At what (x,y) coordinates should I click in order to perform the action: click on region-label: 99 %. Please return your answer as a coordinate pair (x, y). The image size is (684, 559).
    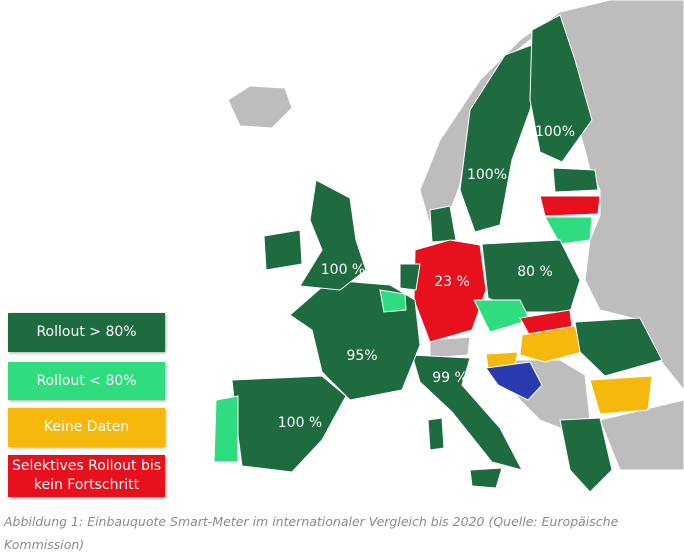
    Looking at the image, I should click on (450, 378).